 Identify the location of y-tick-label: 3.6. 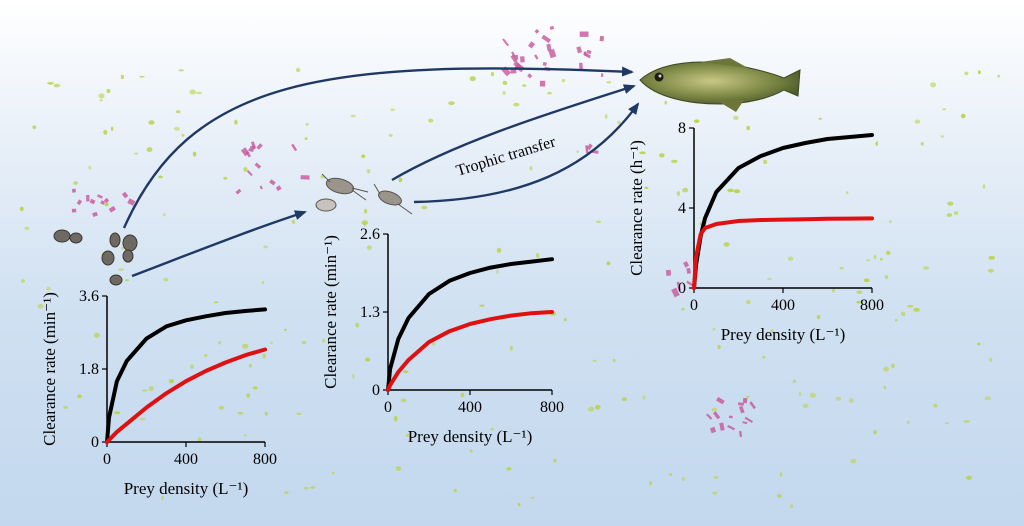
(89, 296).